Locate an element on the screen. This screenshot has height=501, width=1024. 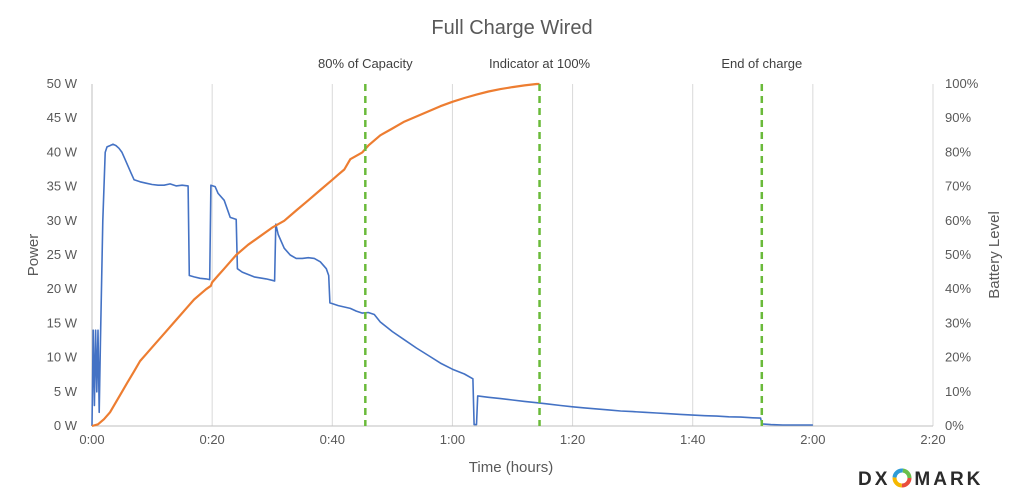
x-tick-label: 2:20 is located at coordinates (932, 439).